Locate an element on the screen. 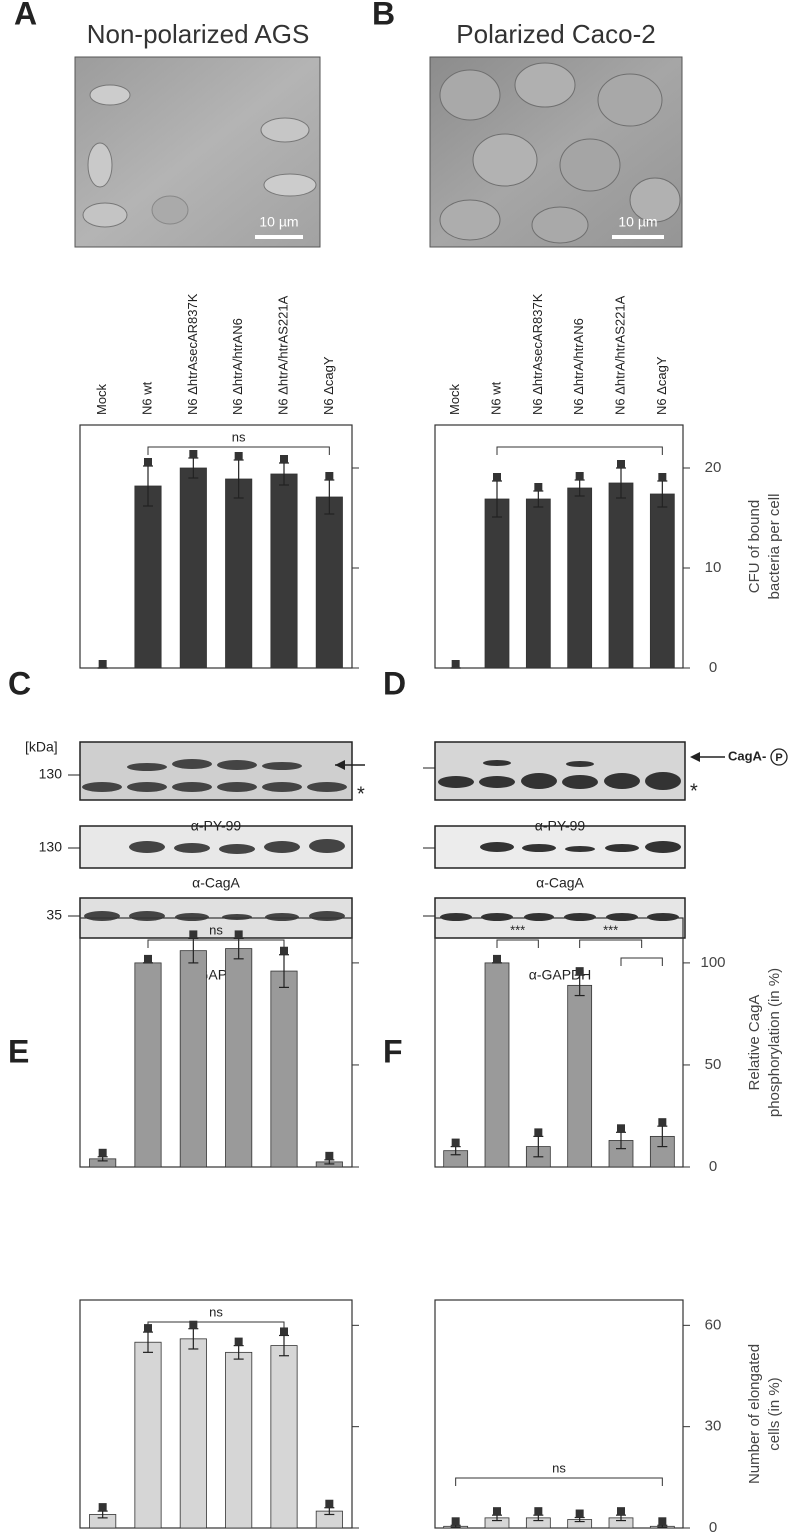 This screenshot has height=1533, width=791. category-label: Mock is located at coordinates (101, 399).